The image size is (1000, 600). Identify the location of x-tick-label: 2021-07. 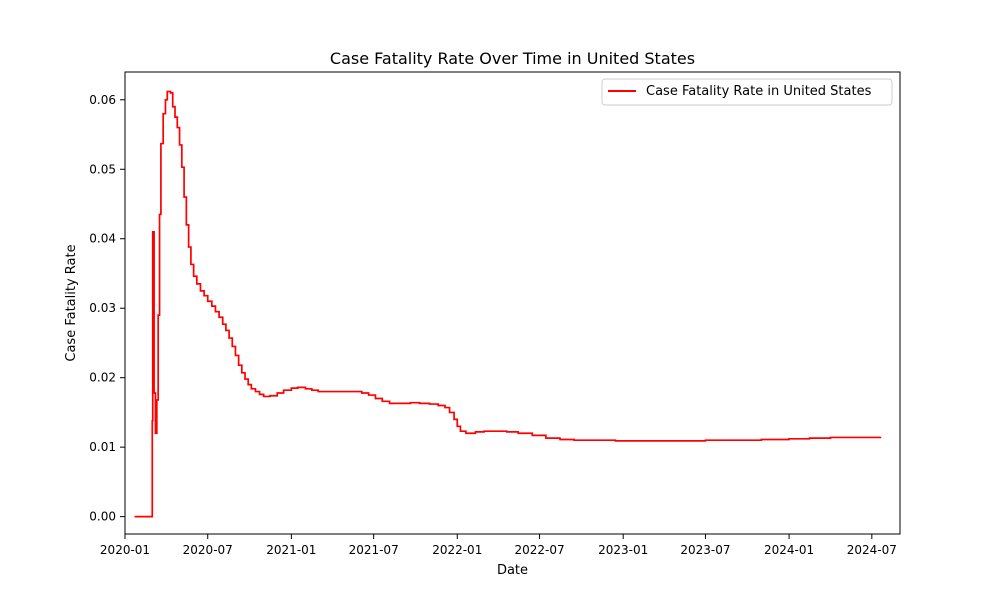
(374, 550).